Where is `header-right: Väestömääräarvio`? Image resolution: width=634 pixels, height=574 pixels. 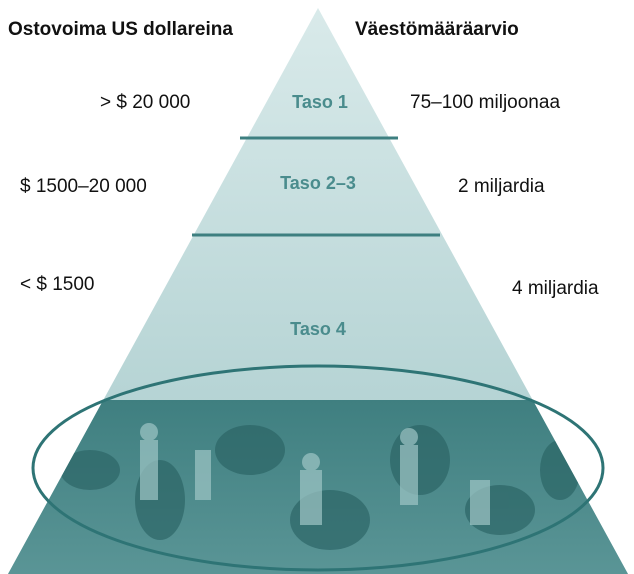 header-right: Väestömääräarvio is located at coordinates (437, 29).